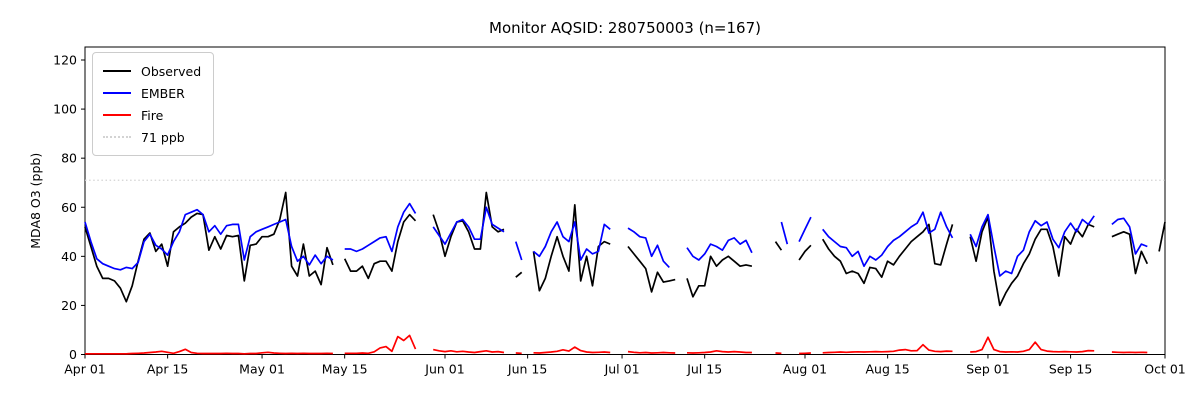  Describe the element at coordinates (85, 369) in the screenshot. I see `x-tick-label: Apr 01` at that location.